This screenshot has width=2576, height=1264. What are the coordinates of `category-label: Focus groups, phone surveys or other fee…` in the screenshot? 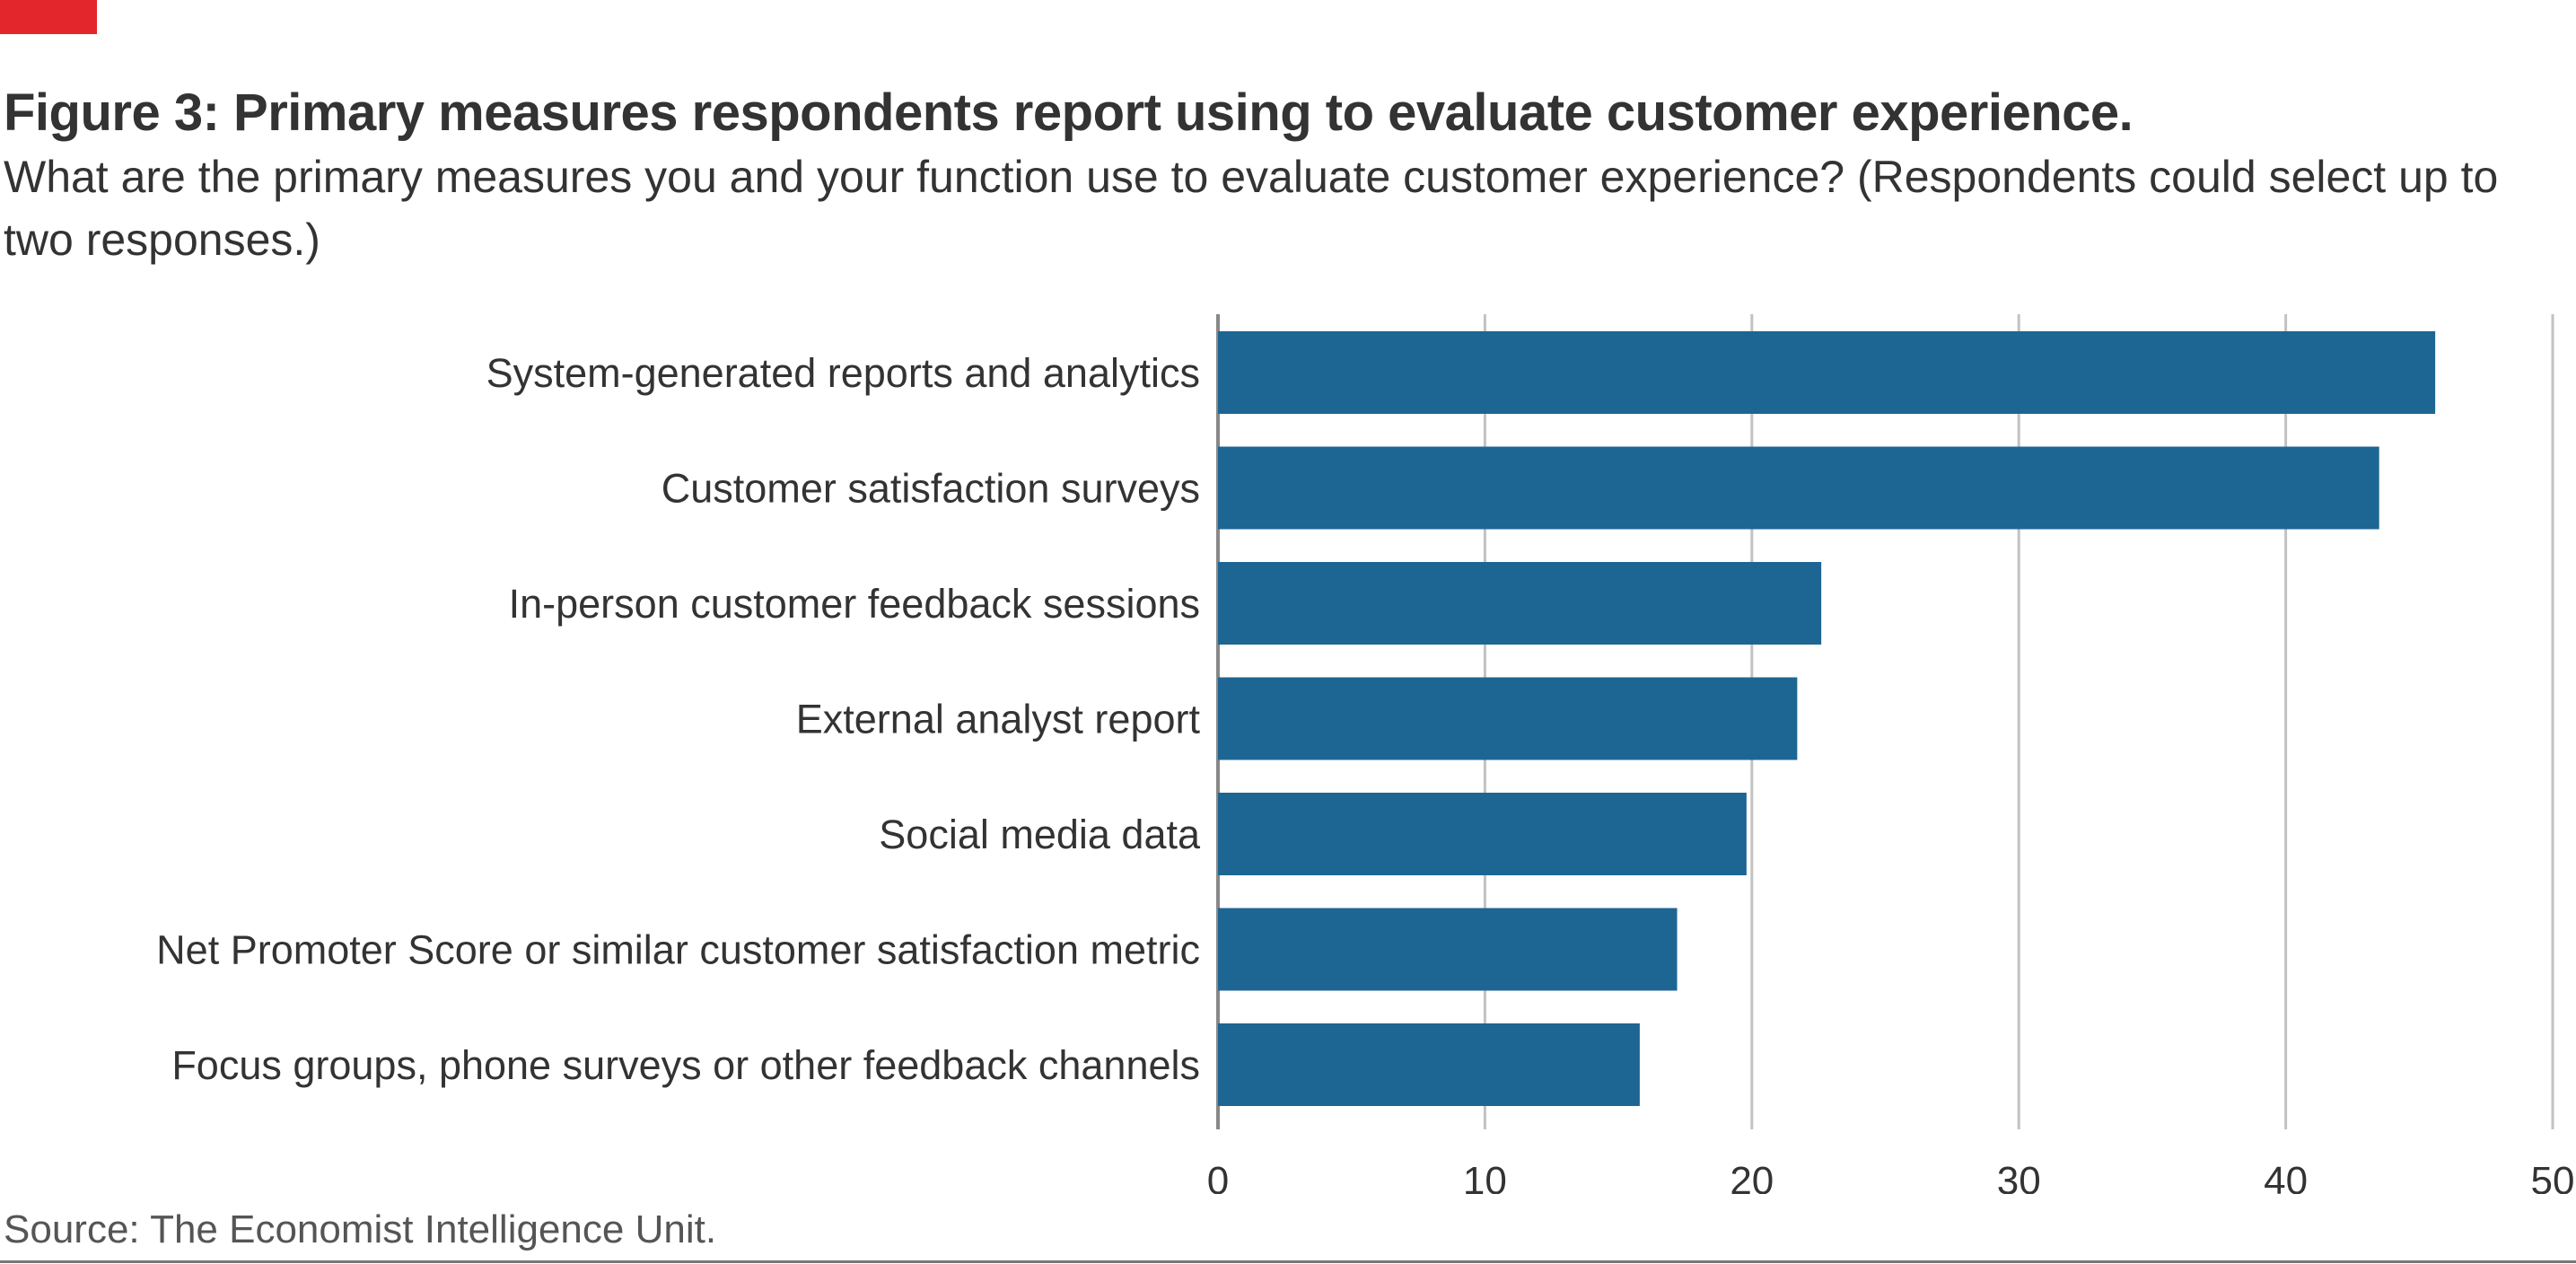 It's located at (685, 1065).